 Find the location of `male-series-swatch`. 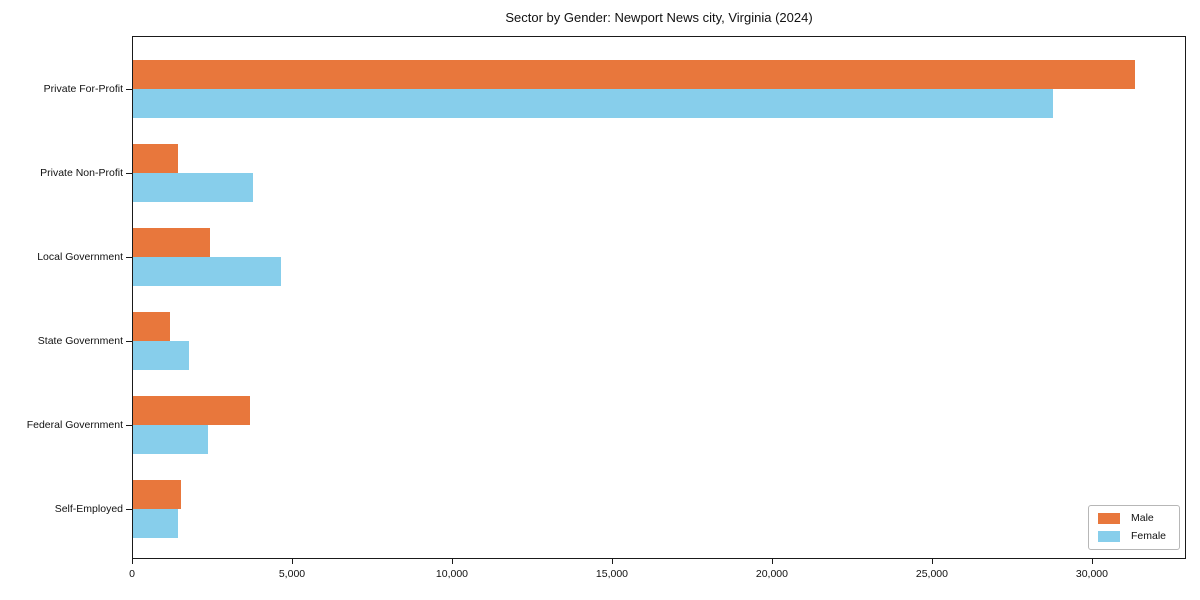

male-series-swatch is located at coordinates (1109, 518).